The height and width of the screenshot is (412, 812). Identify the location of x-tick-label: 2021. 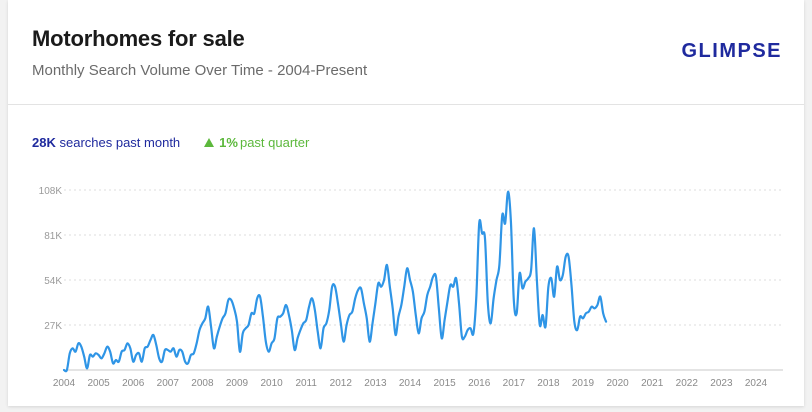
(652, 383).